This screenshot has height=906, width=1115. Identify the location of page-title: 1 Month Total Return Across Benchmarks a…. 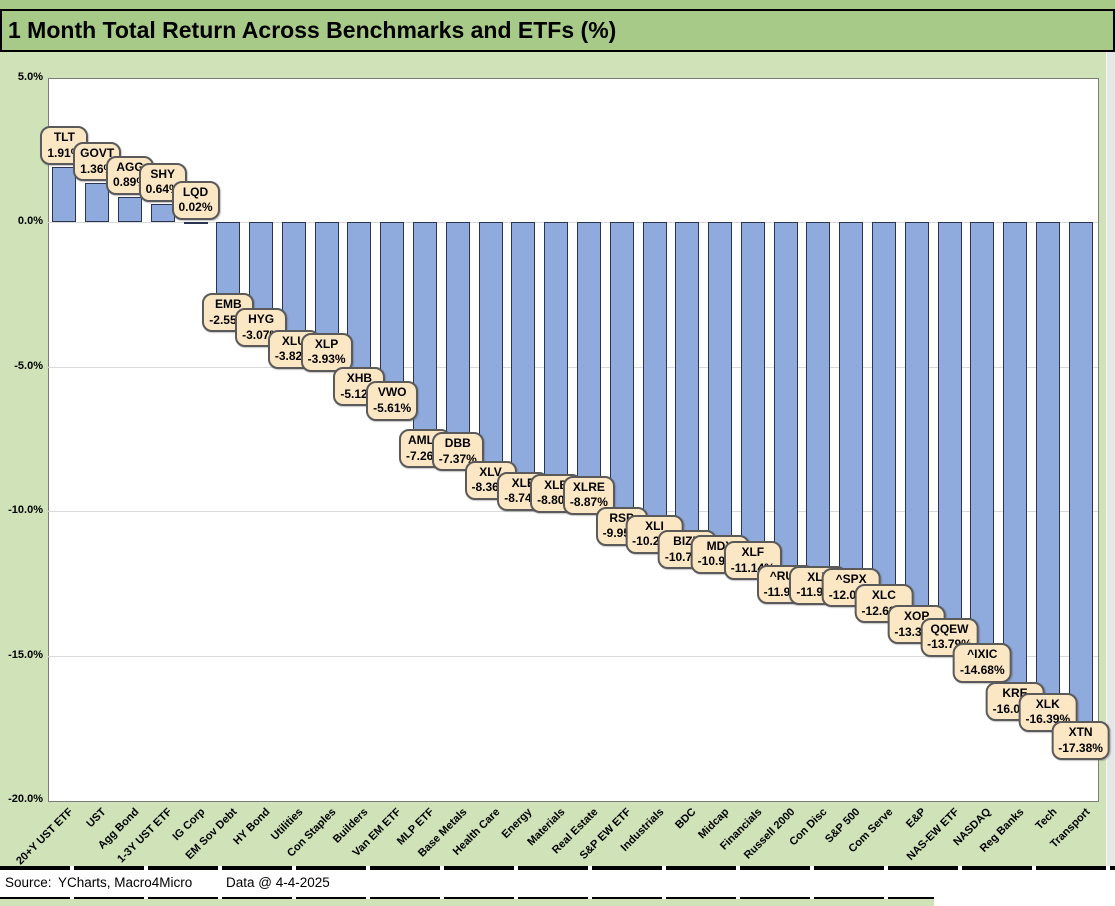
(312, 30).